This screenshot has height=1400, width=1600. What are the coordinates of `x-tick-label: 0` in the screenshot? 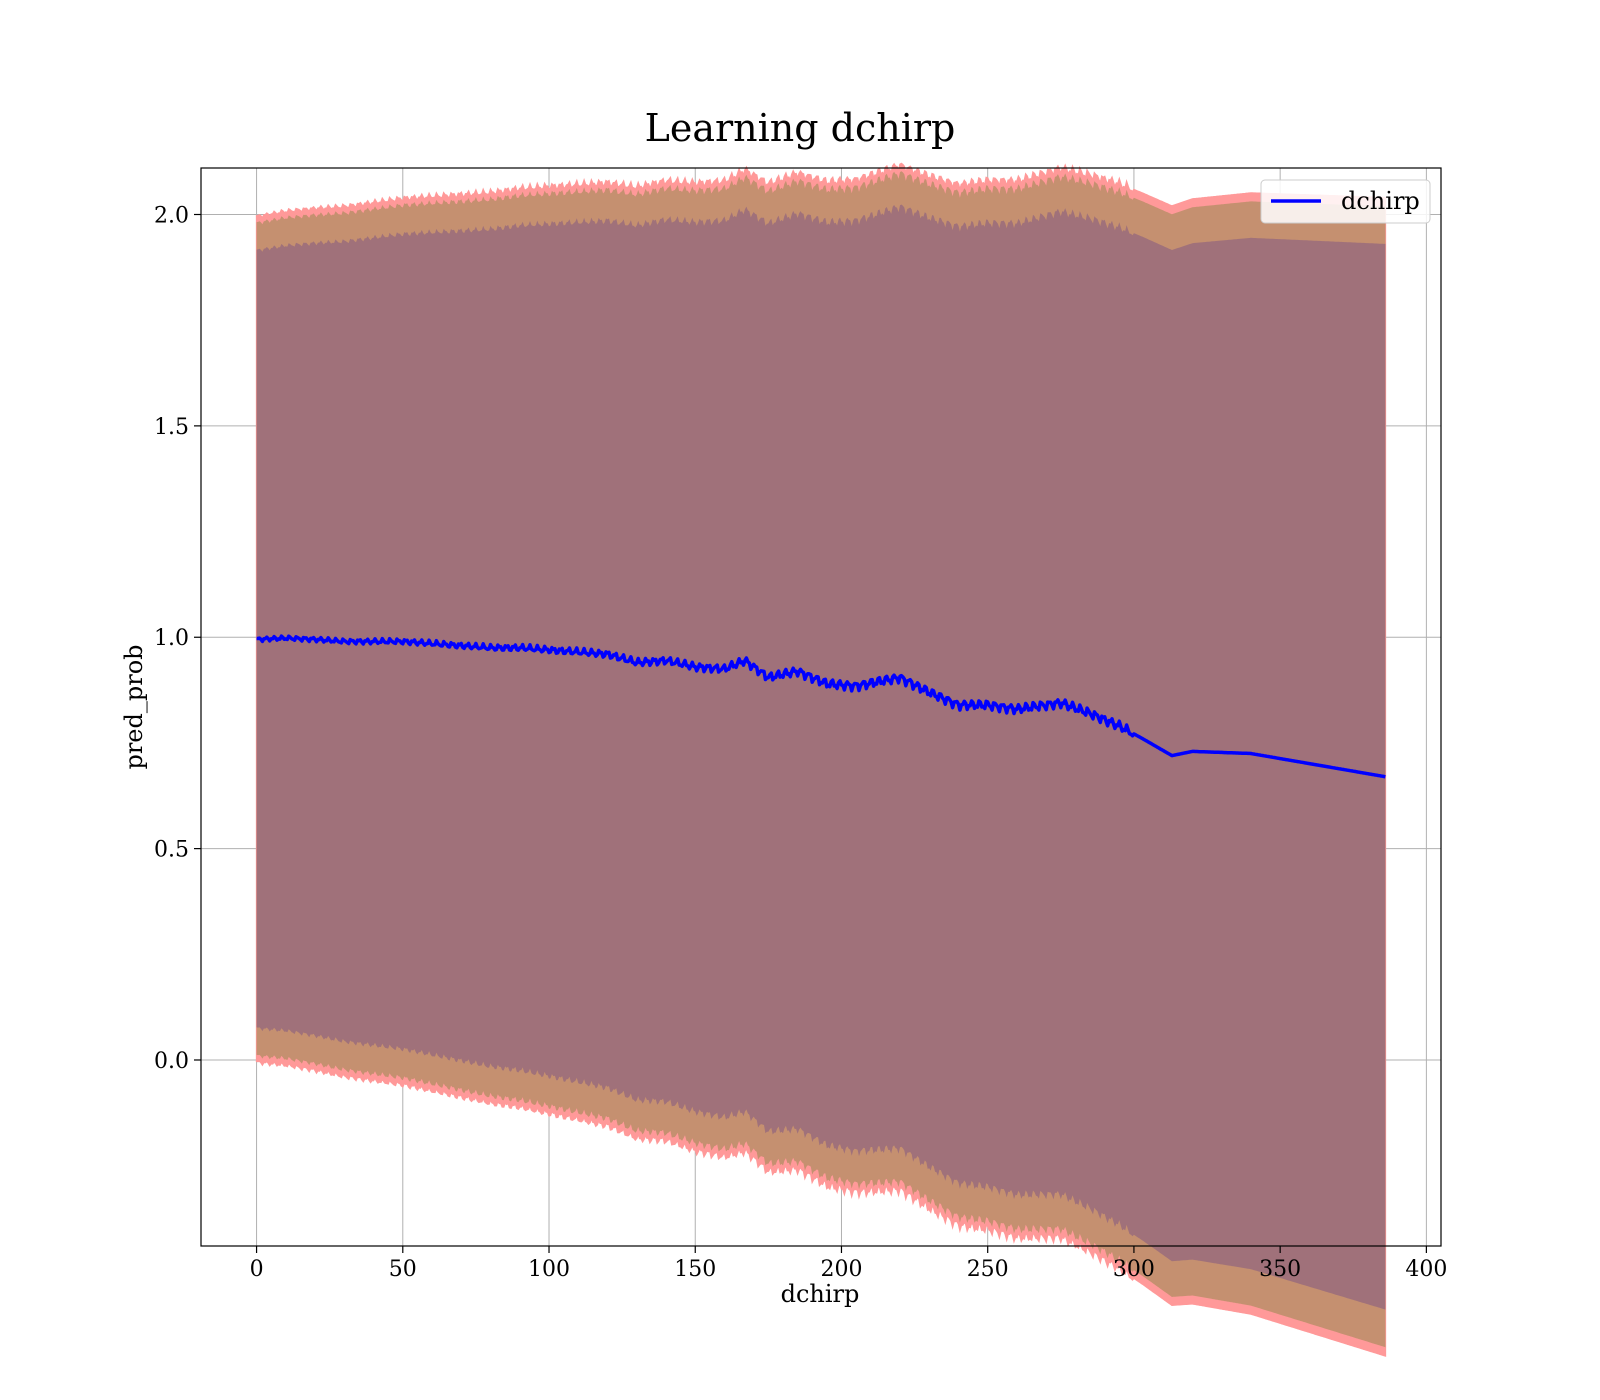 It's located at (257, 1269).